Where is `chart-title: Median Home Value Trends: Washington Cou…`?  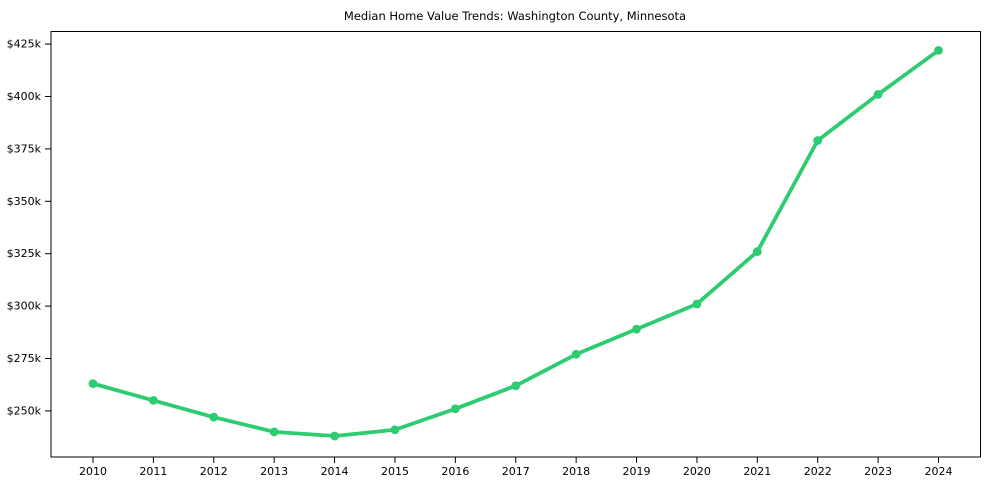
chart-title: Median Home Value Trends: Washington Cou… is located at coordinates (515, 16).